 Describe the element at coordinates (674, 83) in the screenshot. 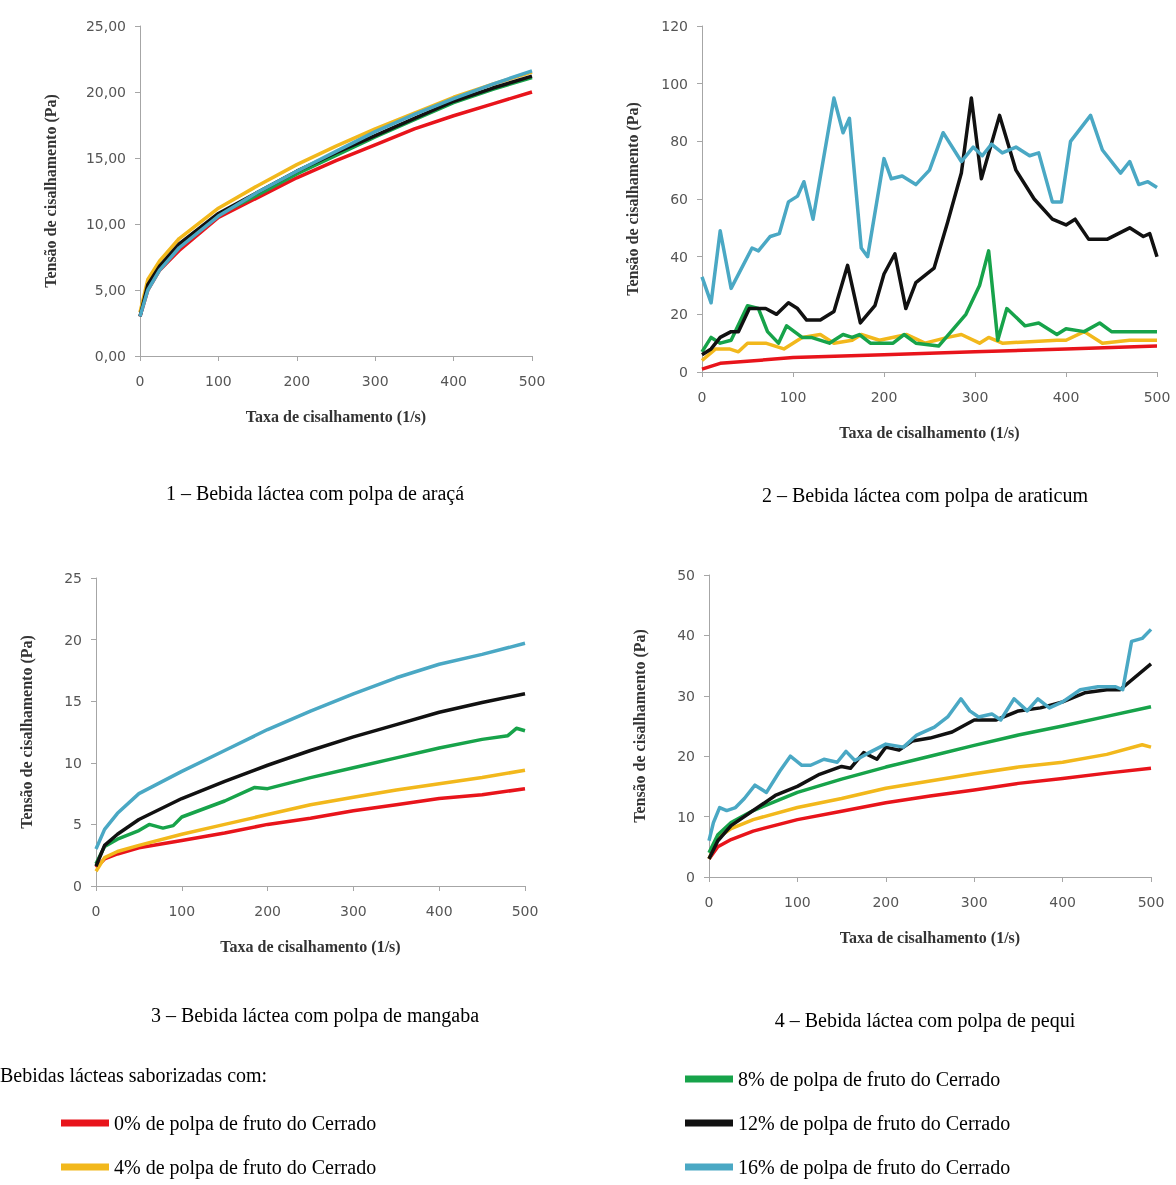

I see `y-tick-label: 100` at that location.